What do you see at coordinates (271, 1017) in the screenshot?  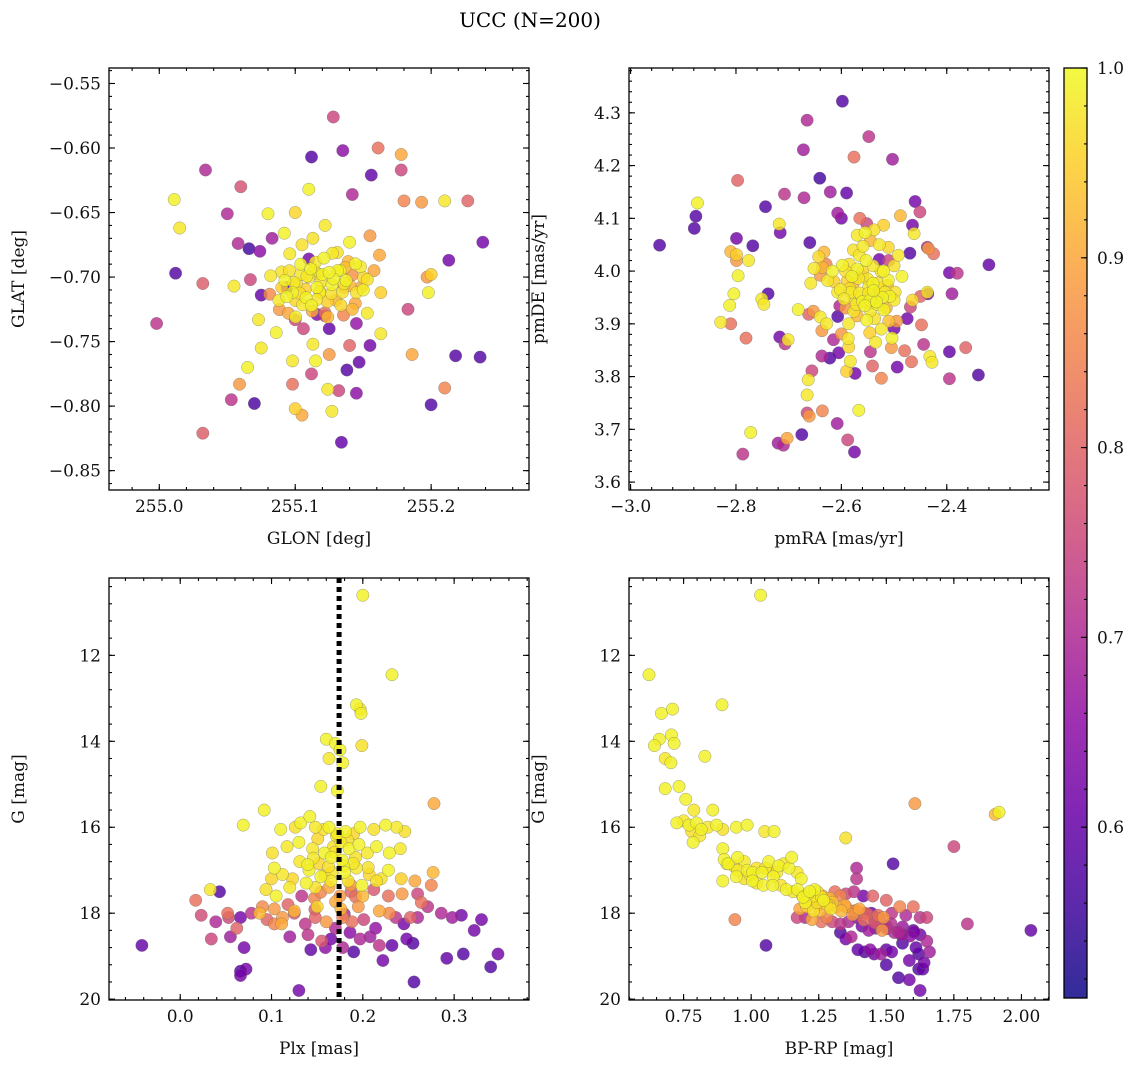 I see `x-tick-label: 0.1` at bounding box center [271, 1017].